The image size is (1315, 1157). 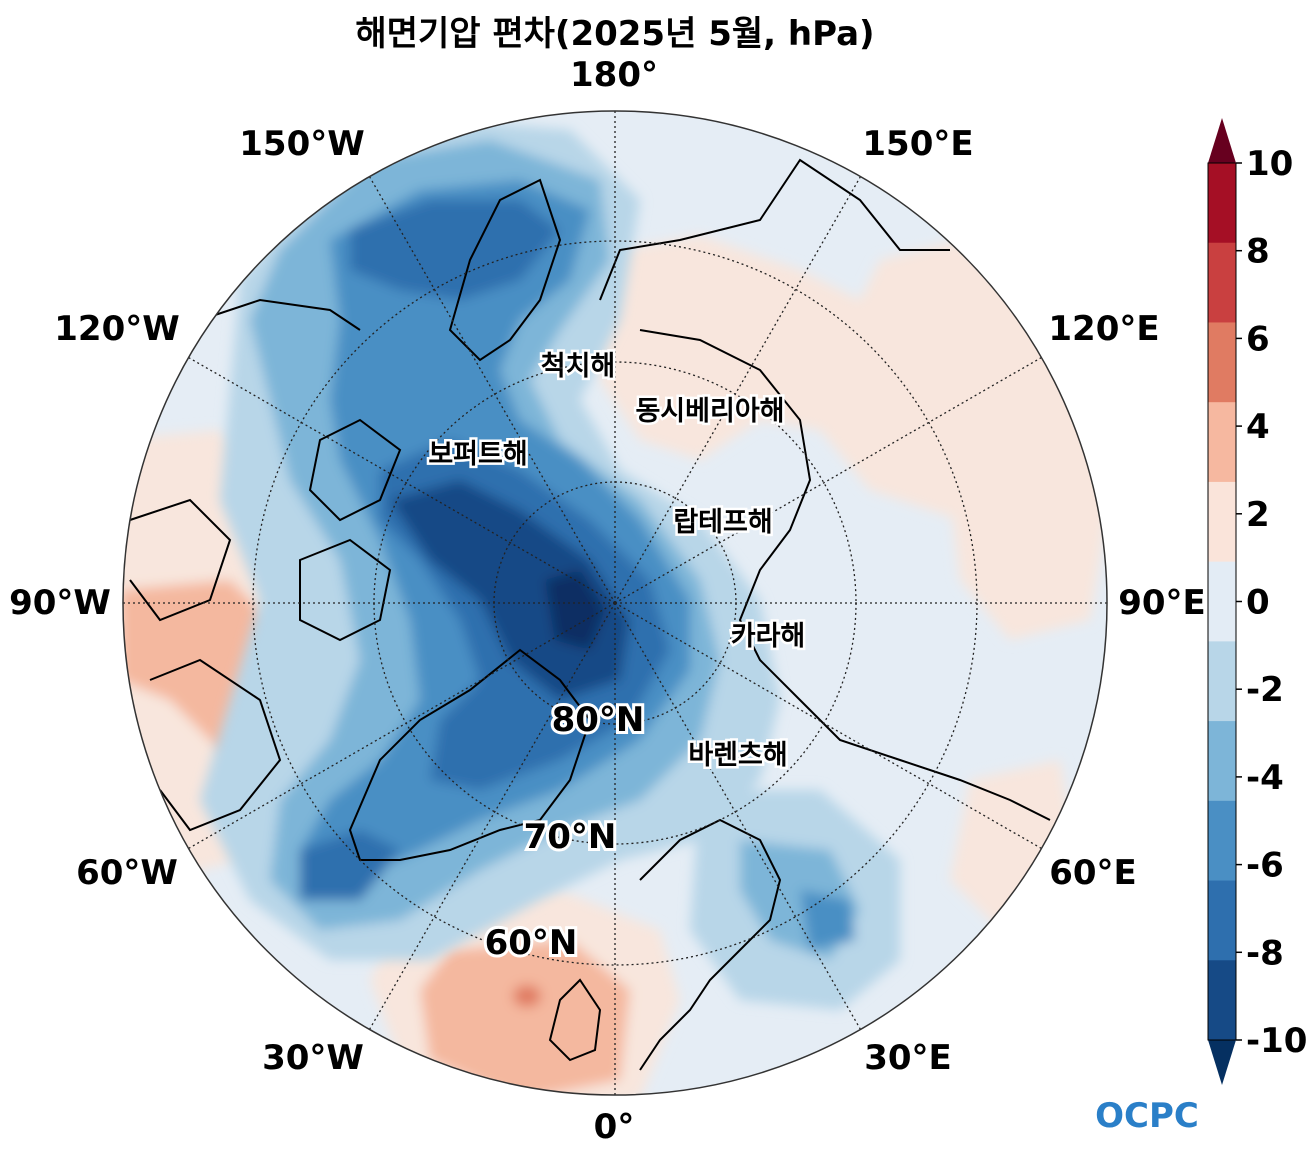 What do you see at coordinates (60, 603) in the screenshot?
I see `lon-label-90w: 90°W` at bounding box center [60, 603].